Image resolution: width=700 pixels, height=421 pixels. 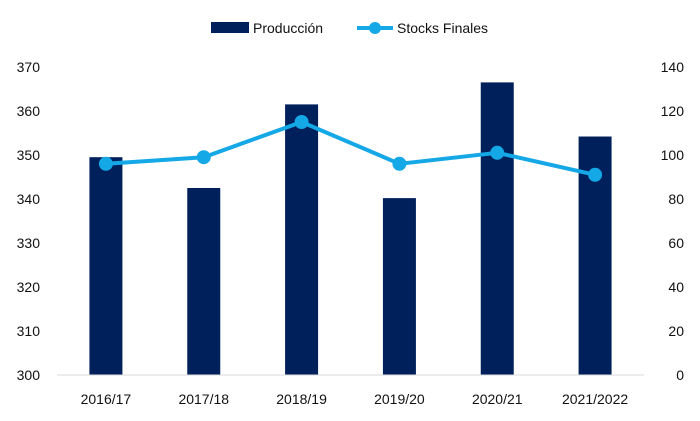 I want to click on y-left-tick-label: 330, so click(x=29, y=243).